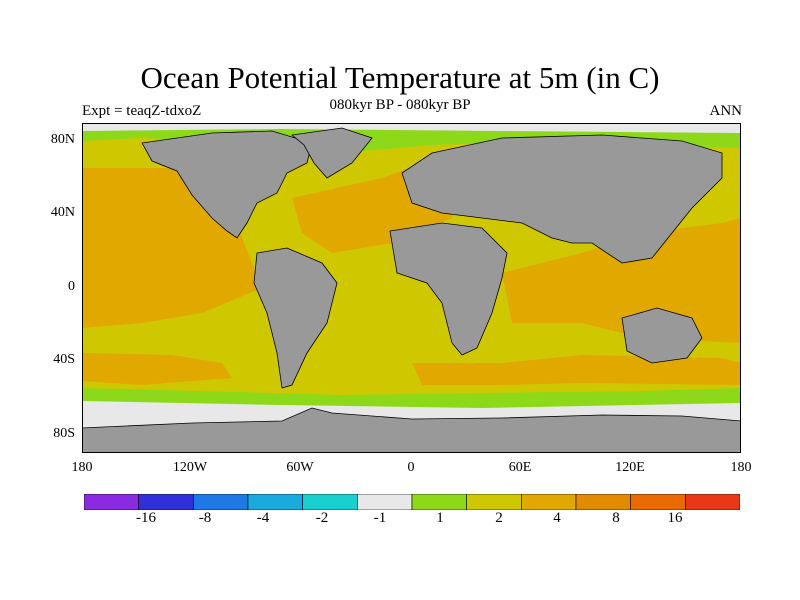 The height and width of the screenshot is (600, 800). What do you see at coordinates (630, 467) in the screenshot?
I see `lon-tick-label: 120E` at bounding box center [630, 467].